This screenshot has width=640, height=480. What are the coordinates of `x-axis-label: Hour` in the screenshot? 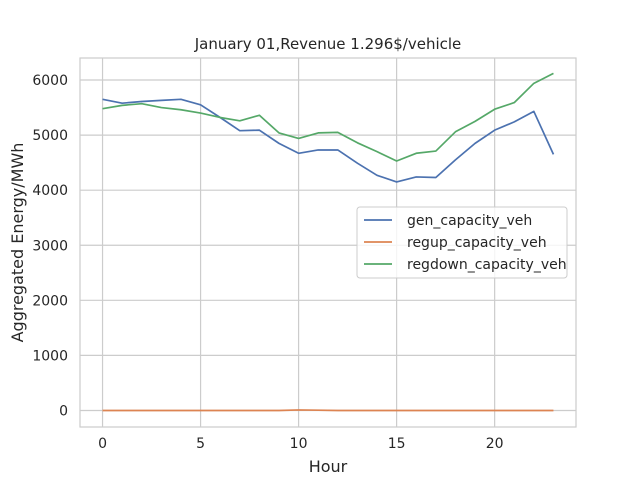 It's located at (328, 466).